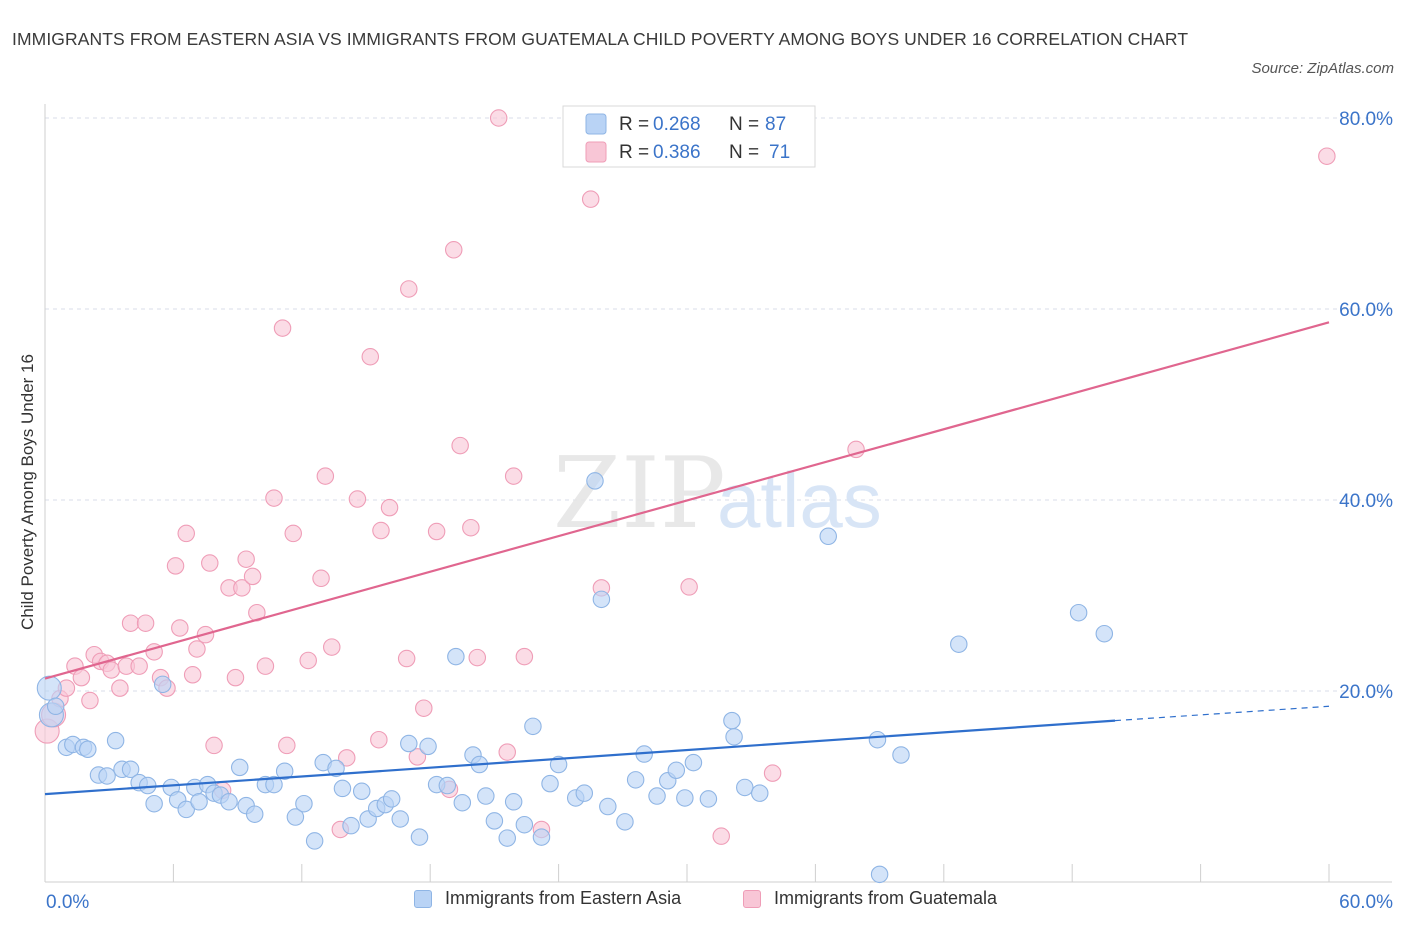 The image size is (1406, 930). Describe the element at coordinates (677, 152) in the screenshot. I see `legend-r-value-2: 0.386` at that location.